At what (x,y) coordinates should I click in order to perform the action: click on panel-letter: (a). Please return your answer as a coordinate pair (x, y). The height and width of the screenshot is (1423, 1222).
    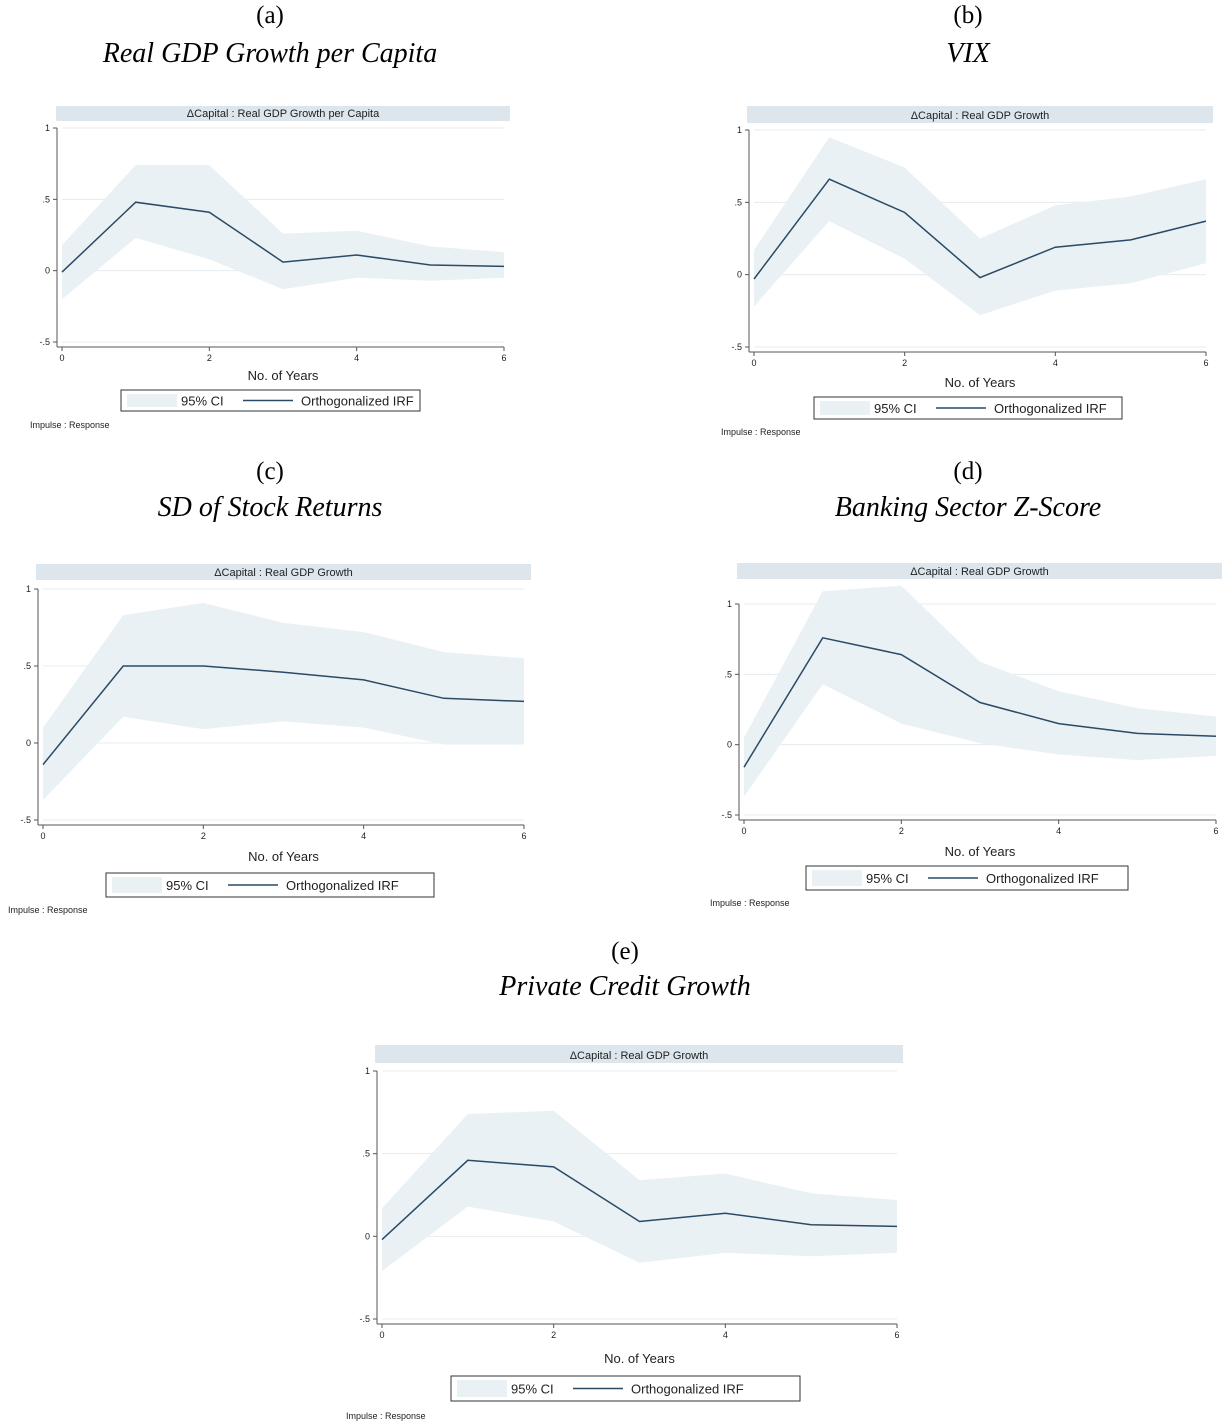
    Looking at the image, I should click on (270, 15).